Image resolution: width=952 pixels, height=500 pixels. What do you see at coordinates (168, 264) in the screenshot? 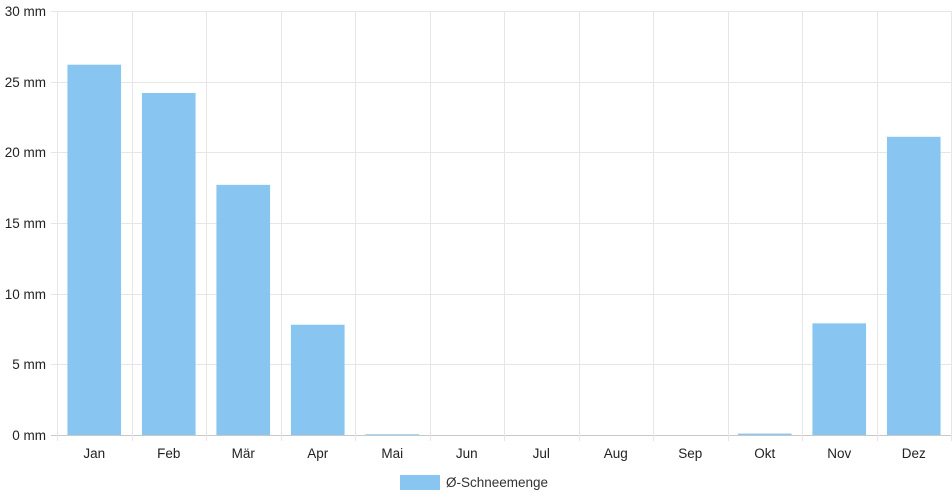
I see `bar-feb` at bounding box center [168, 264].